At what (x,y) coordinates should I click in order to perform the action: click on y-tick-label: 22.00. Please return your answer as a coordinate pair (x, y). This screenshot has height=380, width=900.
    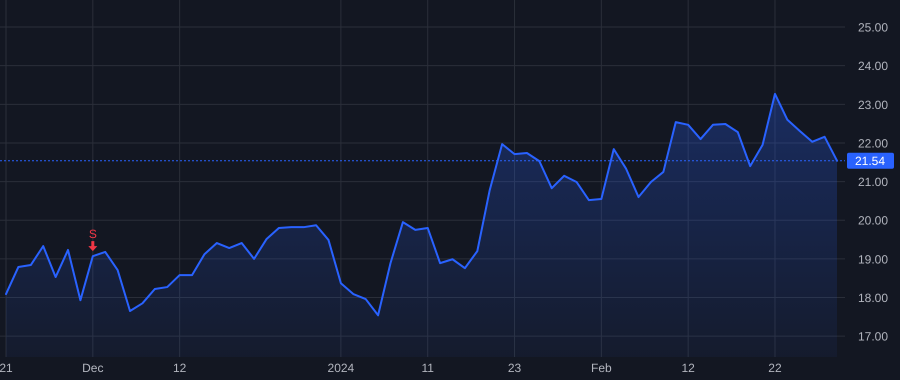
    Looking at the image, I should click on (873, 143).